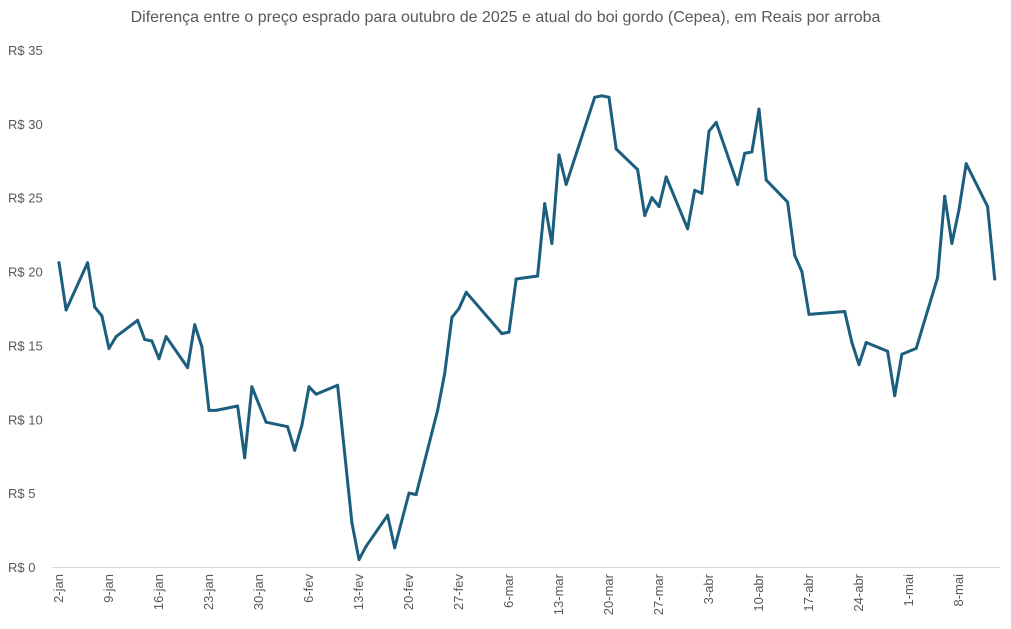  I want to click on y-tick-label: R$ 25, so click(25, 198).